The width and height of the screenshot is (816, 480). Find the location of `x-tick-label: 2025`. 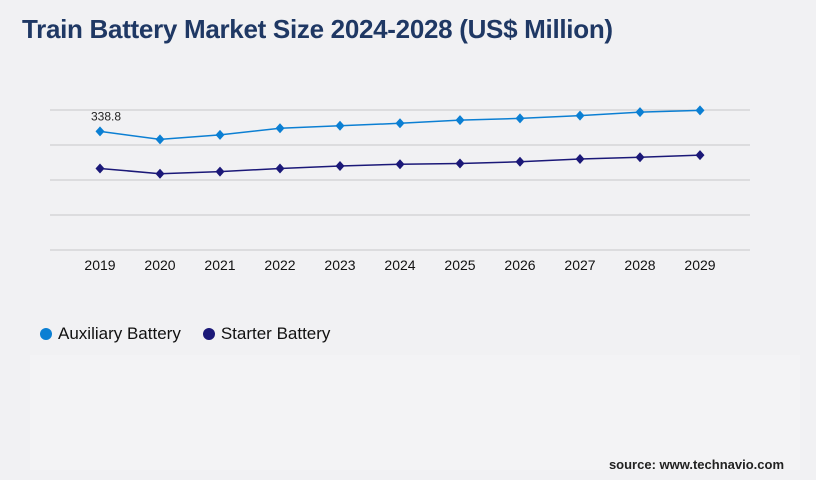

x-tick-label: 2025 is located at coordinates (459, 265).